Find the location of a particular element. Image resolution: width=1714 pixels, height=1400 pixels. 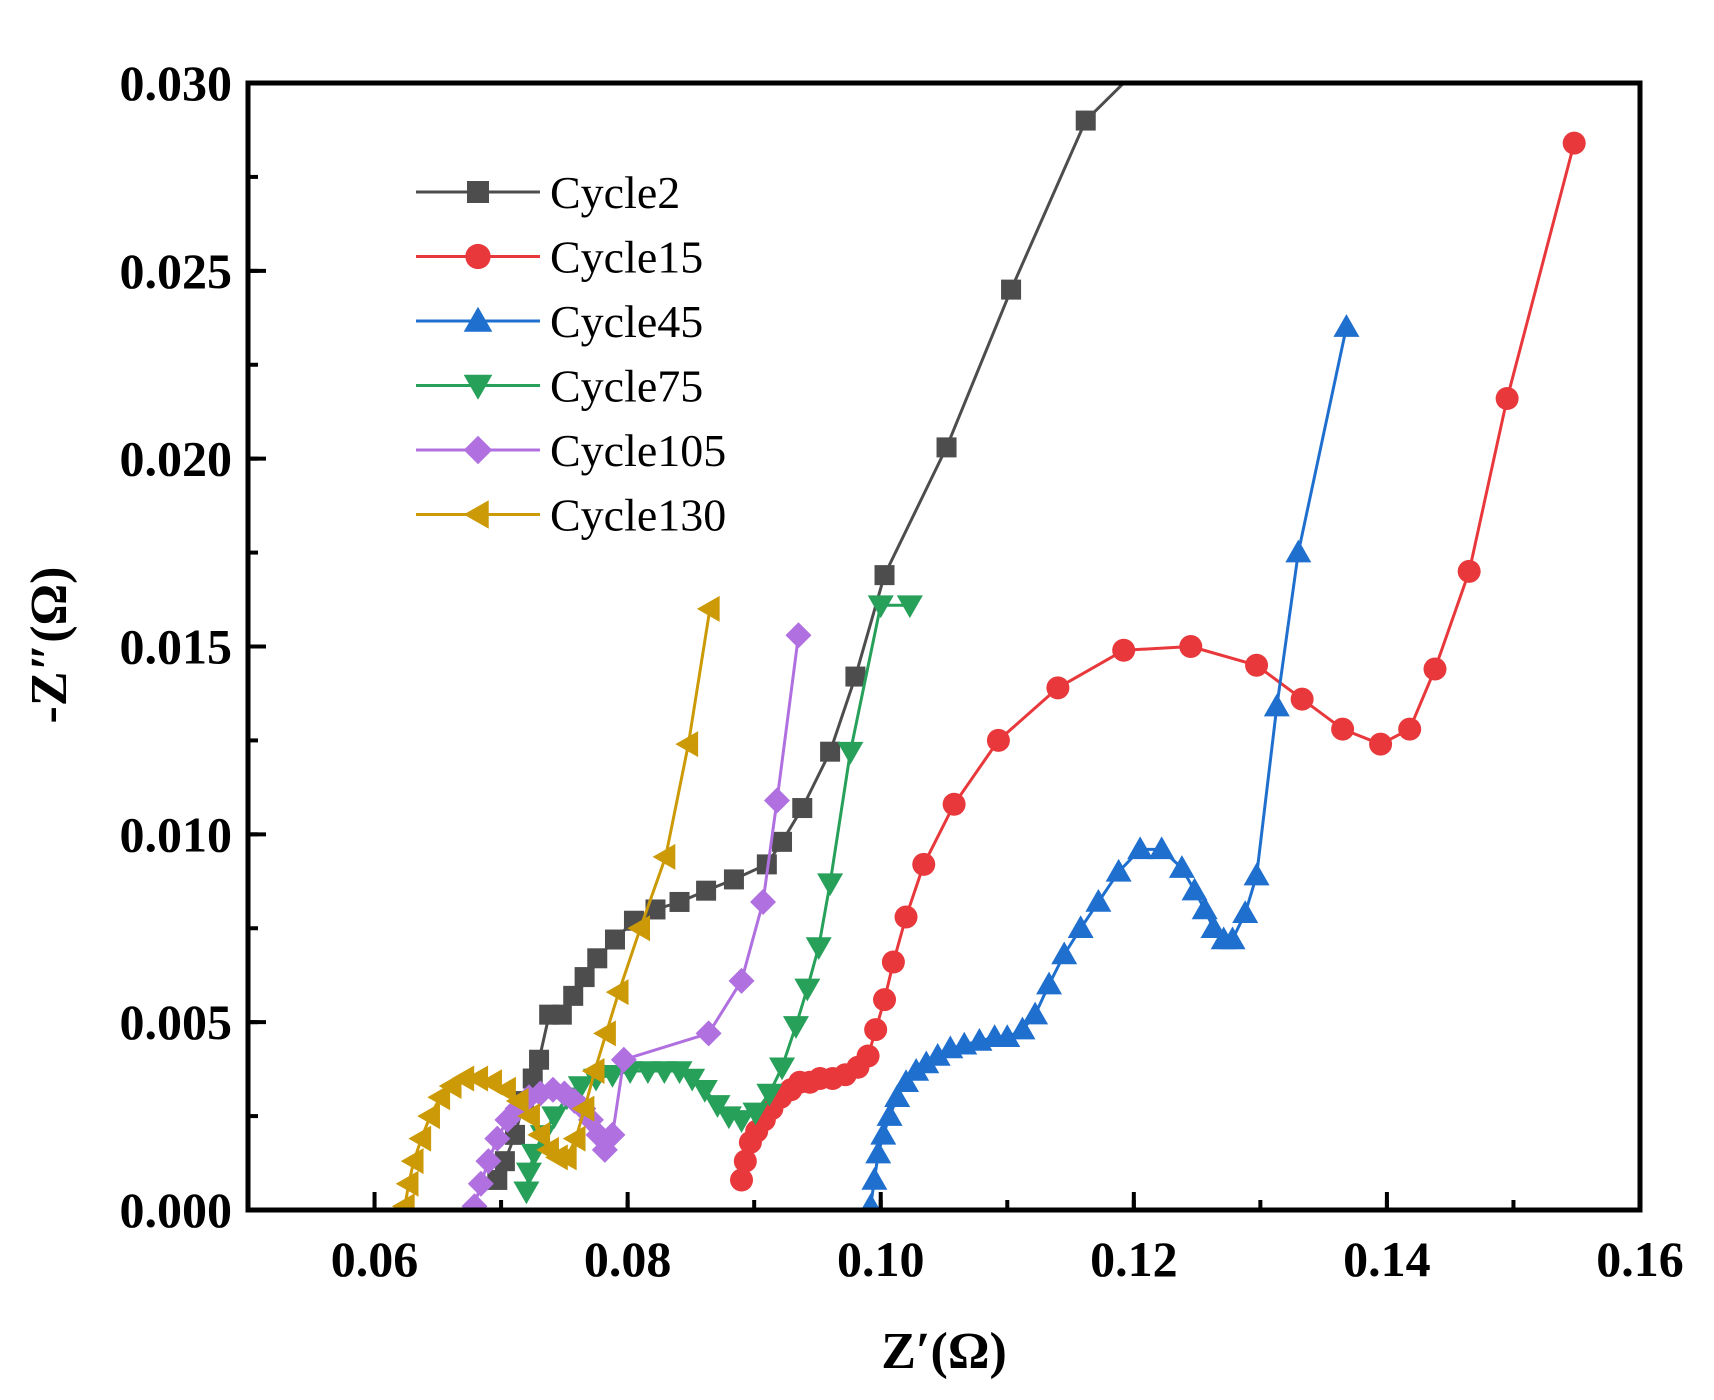

legend-item-cycle45: Cycle45 is located at coordinates (559, 321).